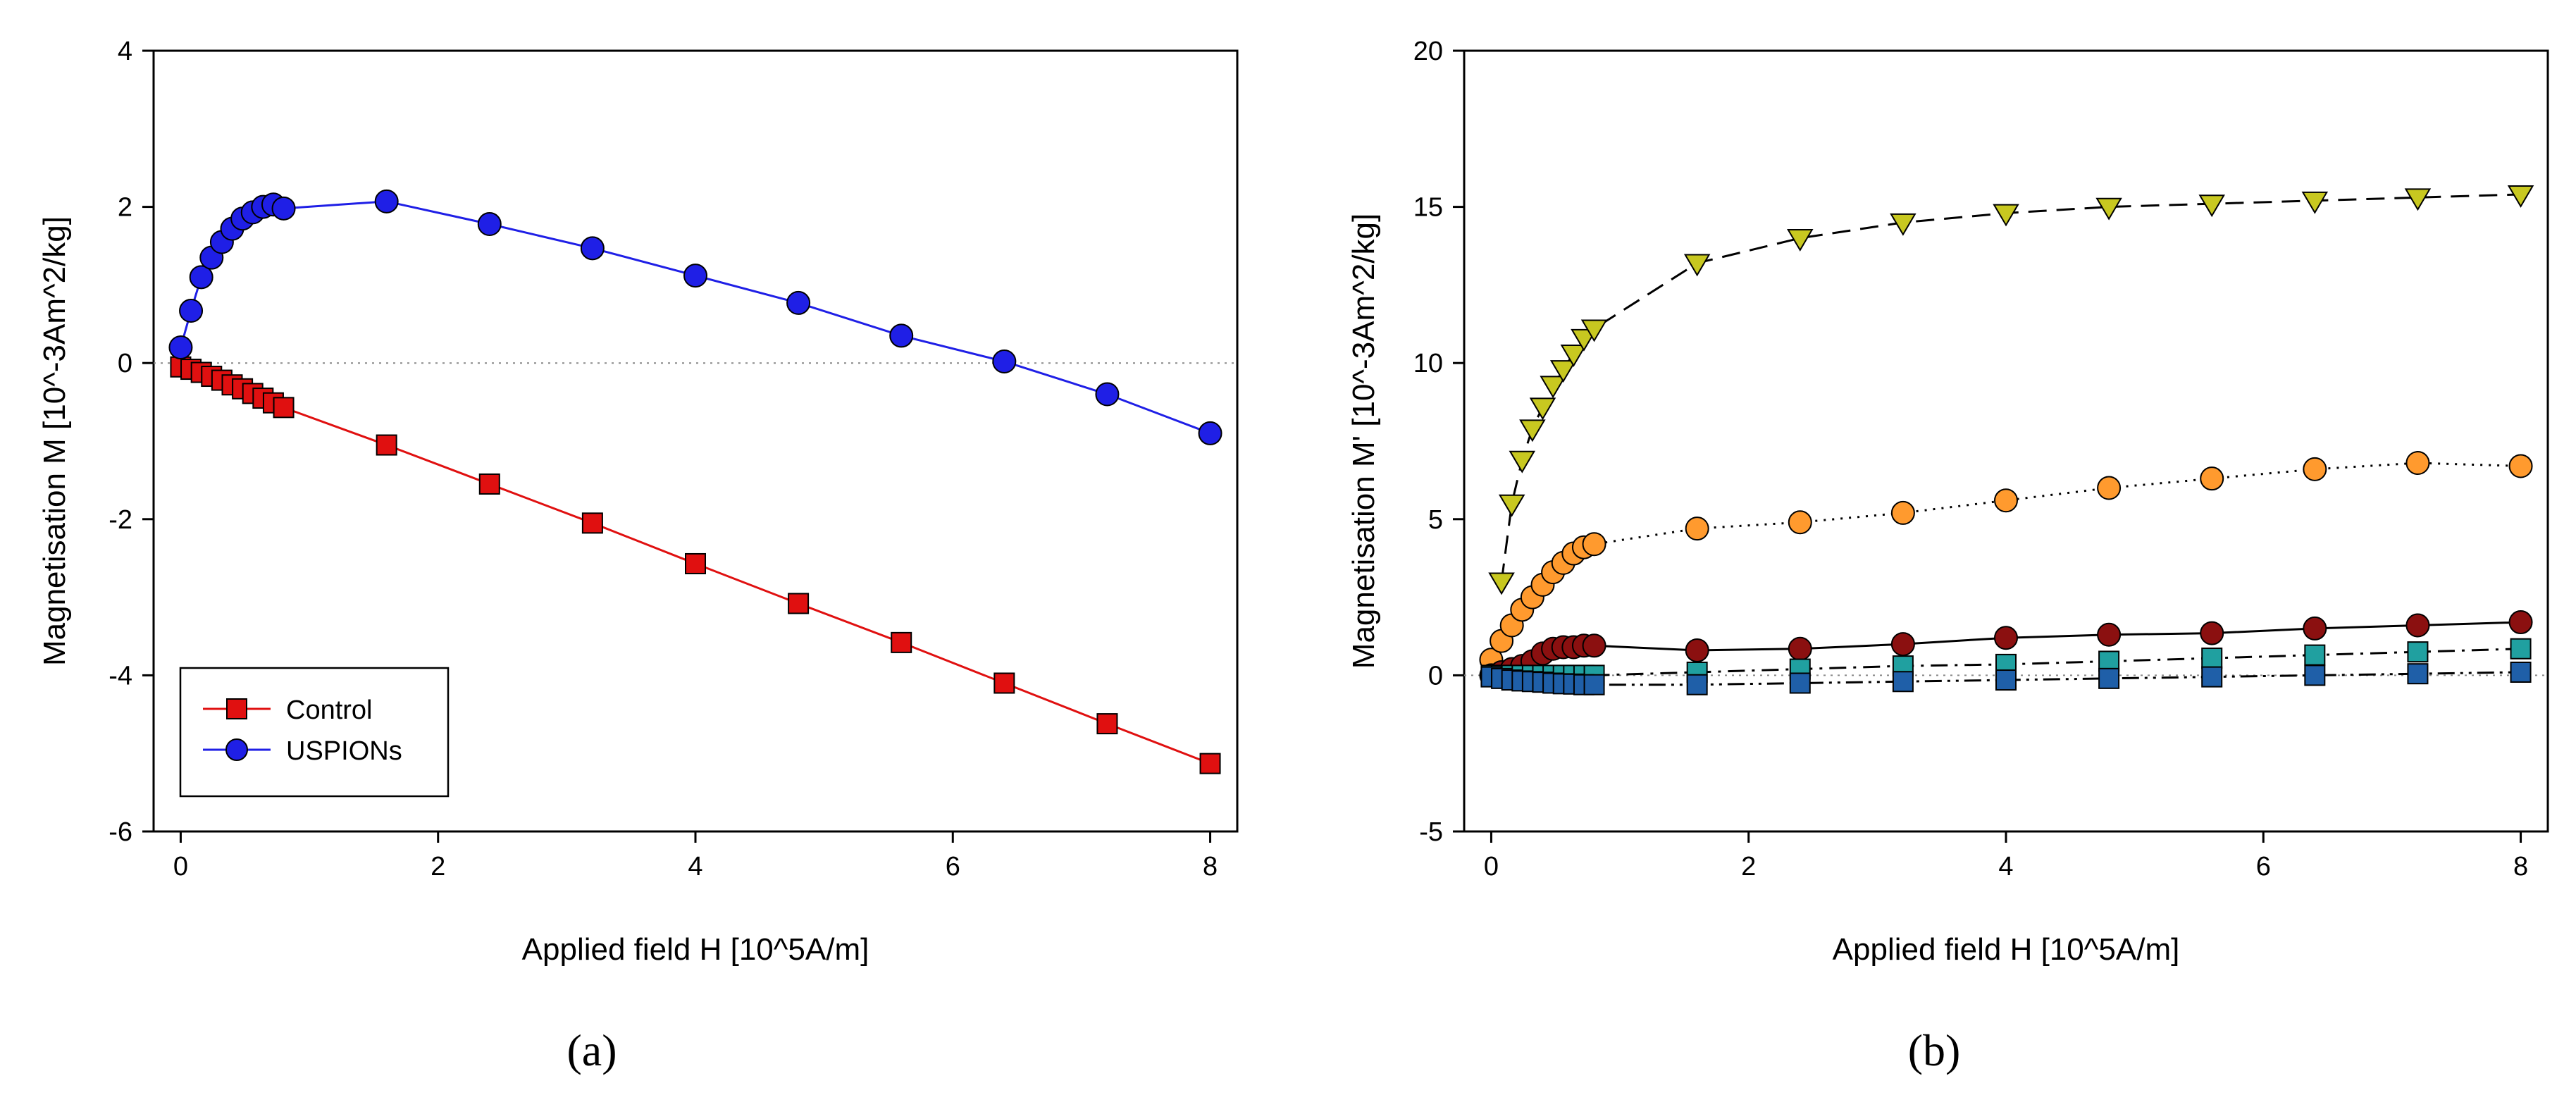 This screenshot has height=1095, width=2576. What do you see at coordinates (125, 208) in the screenshot?
I see `y-tick-label-a: 2` at bounding box center [125, 208].